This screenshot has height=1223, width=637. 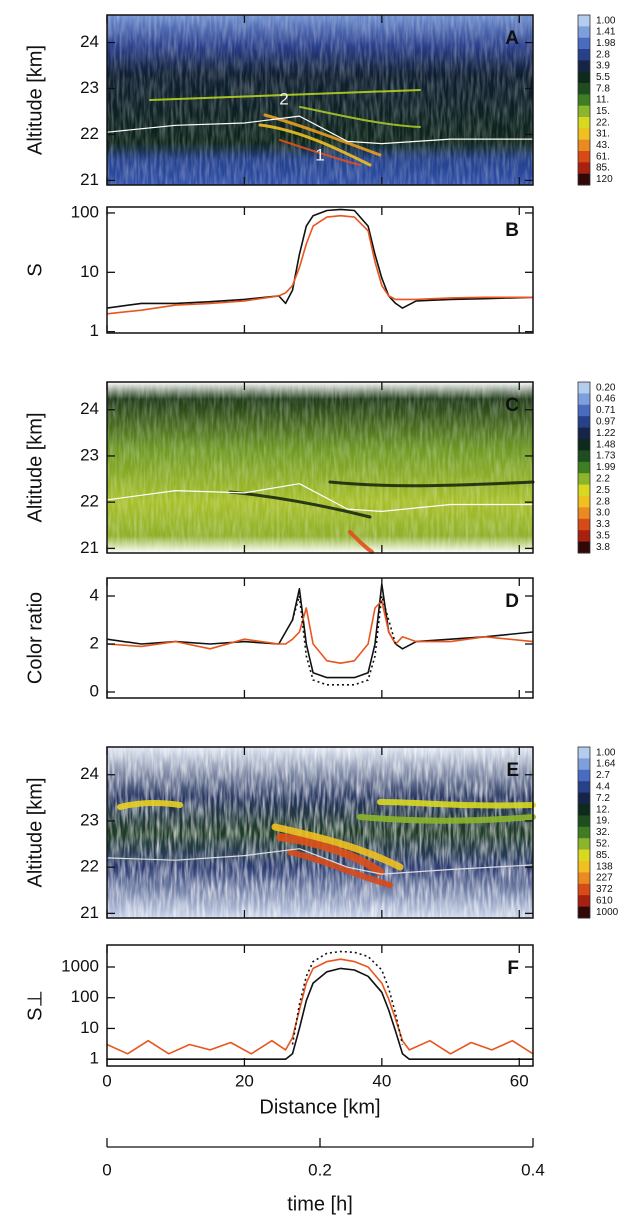 What do you see at coordinates (606, 387) in the screenshot?
I see `colorbar-label: 0.20` at bounding box center [606, 387].